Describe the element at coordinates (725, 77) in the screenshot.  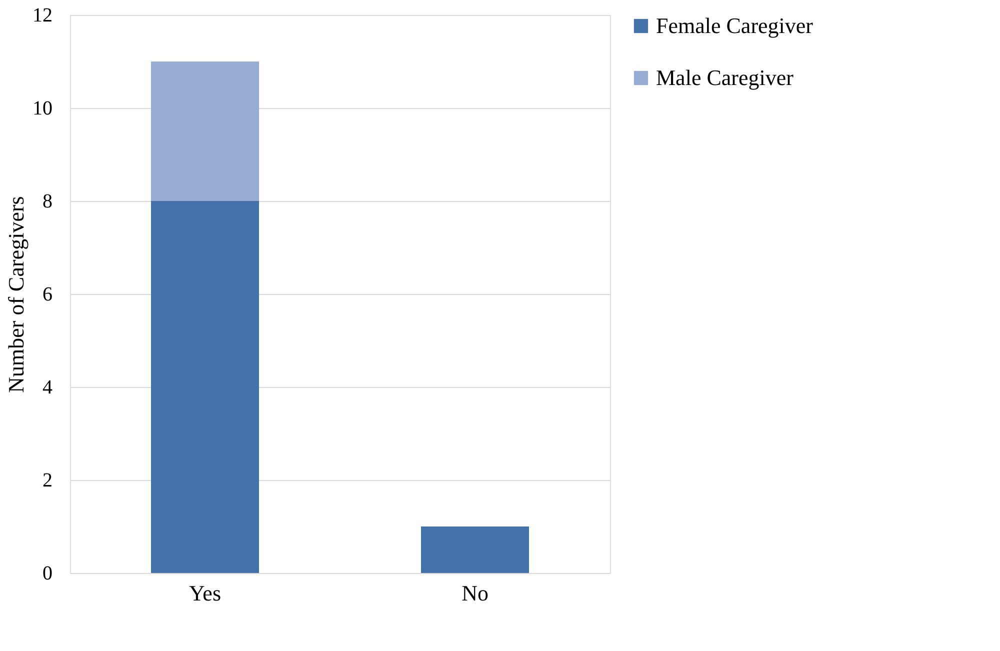
I see `legend-label: Male Caregiver` at that location.